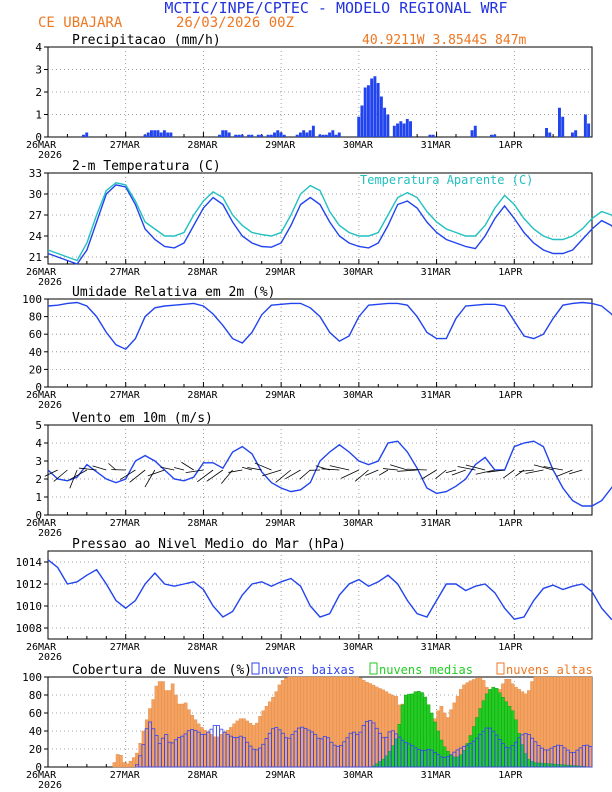 The width and height of the screenshot is (612, 792). Describe the element at coordinates (510, 775) in the screenshot. I see `x-tick-label: 1APR` at that location.